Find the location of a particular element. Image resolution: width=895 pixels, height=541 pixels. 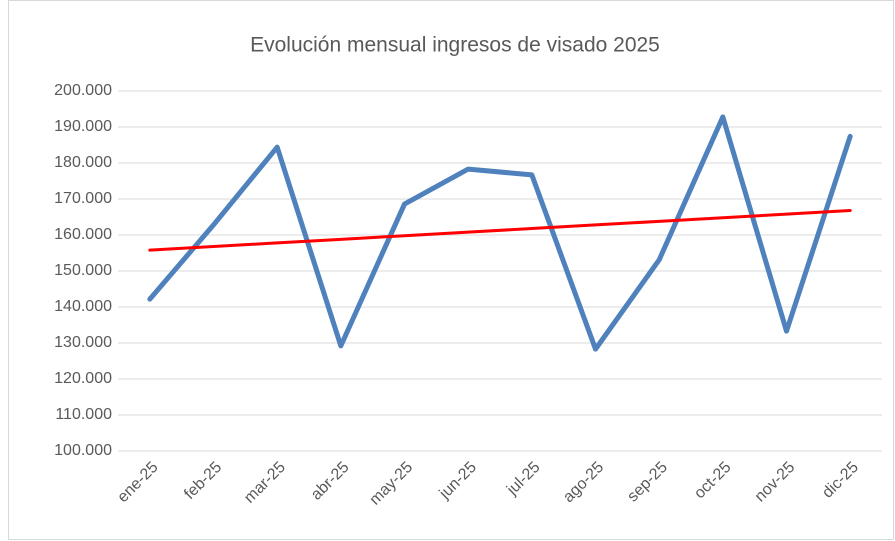

y-tick-label: 140.000 is located at coordinates (83, 306).